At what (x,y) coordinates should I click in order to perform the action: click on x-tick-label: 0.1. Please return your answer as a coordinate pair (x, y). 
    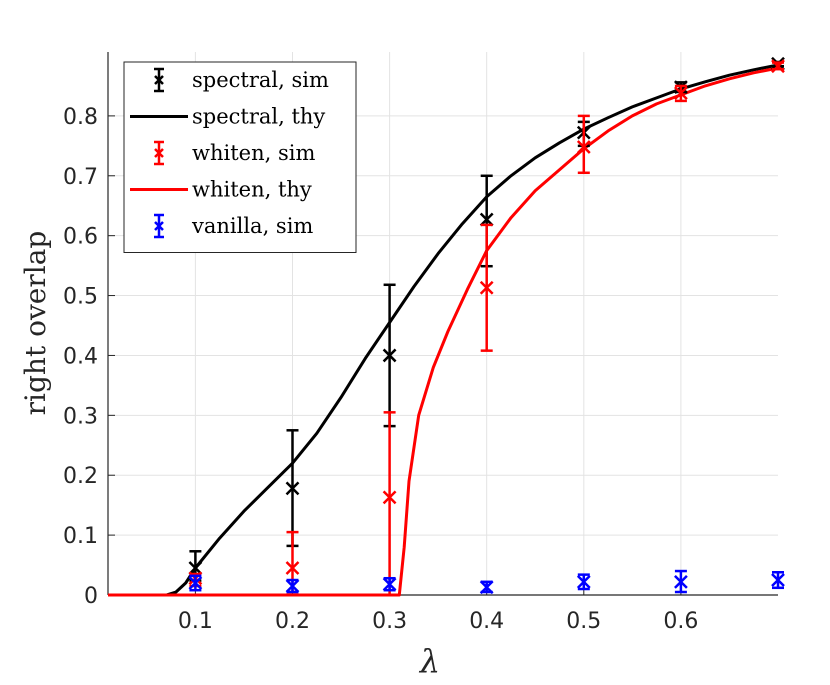
    Looking at the image, I should click on (195, 621).